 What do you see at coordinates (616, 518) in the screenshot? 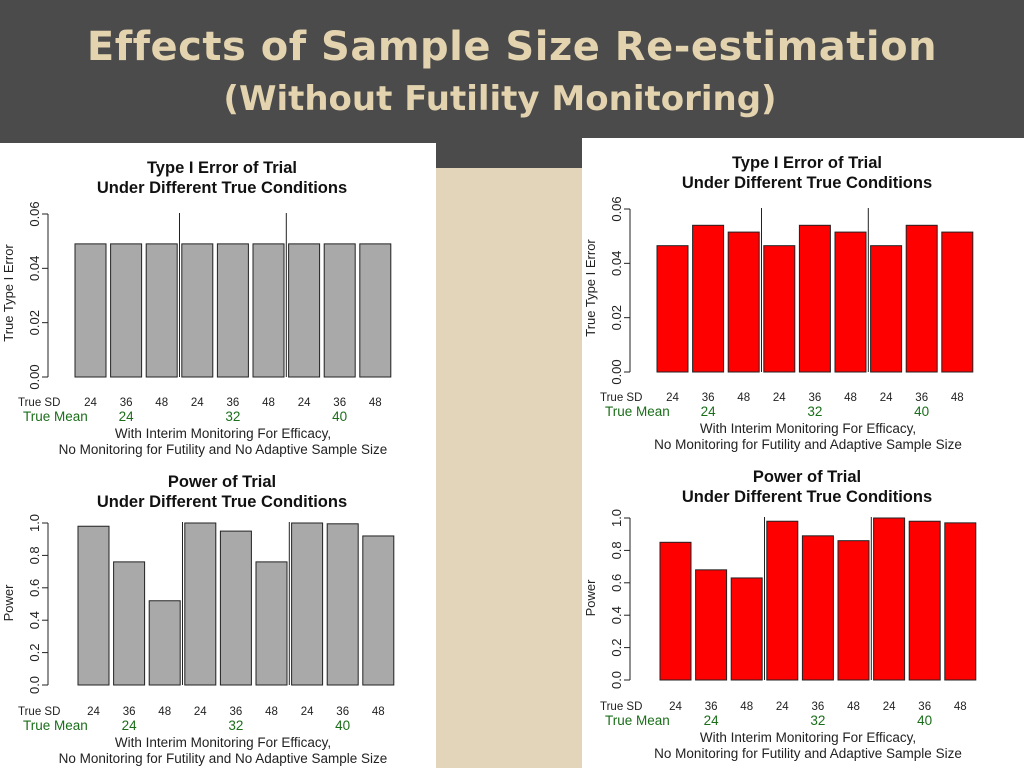
I see `y-tick-label: 1.0` at bounding box center [616, 518].